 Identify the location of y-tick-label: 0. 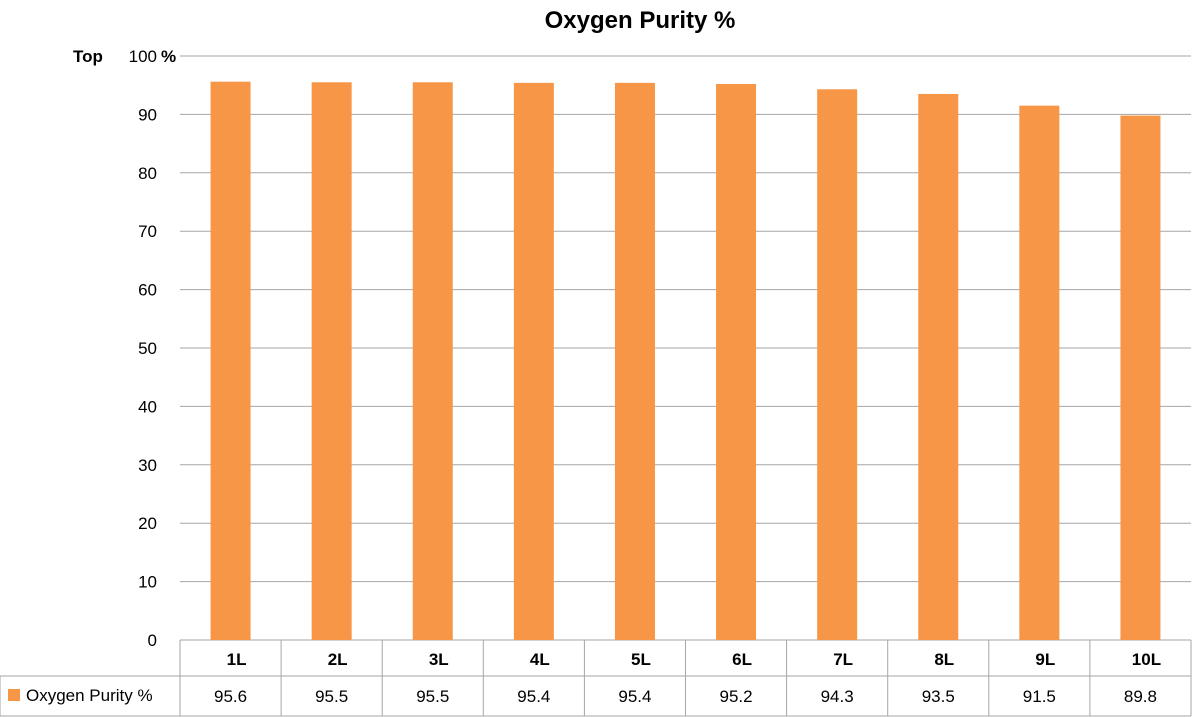
(152, 640).